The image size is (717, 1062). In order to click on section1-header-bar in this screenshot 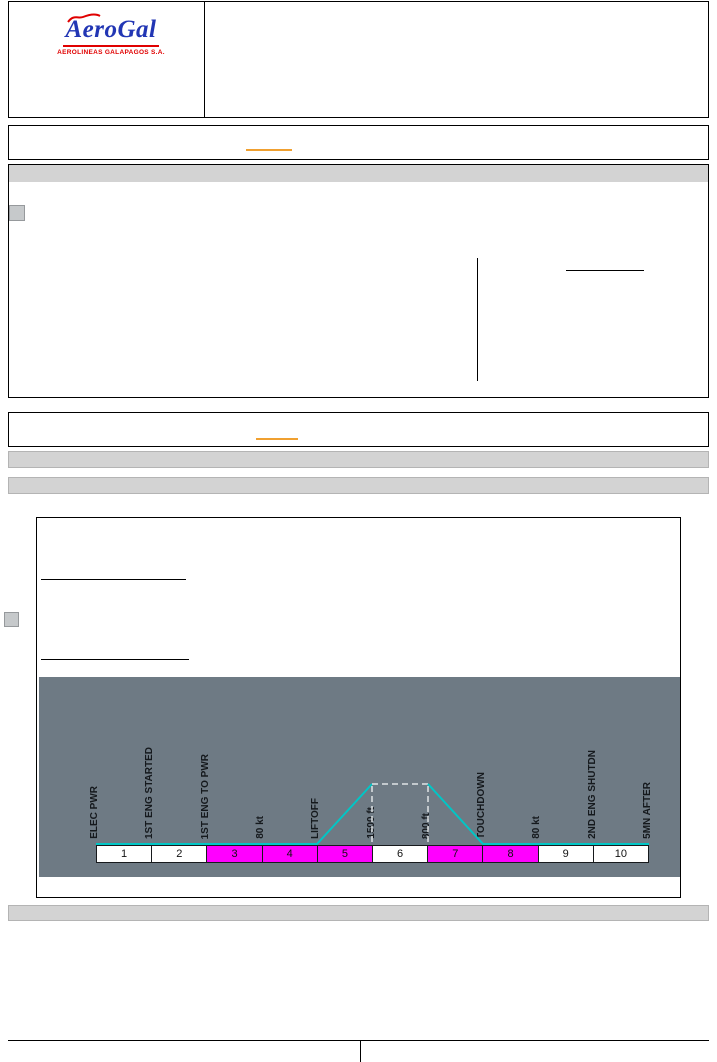, I will do `click(358, 173)`.